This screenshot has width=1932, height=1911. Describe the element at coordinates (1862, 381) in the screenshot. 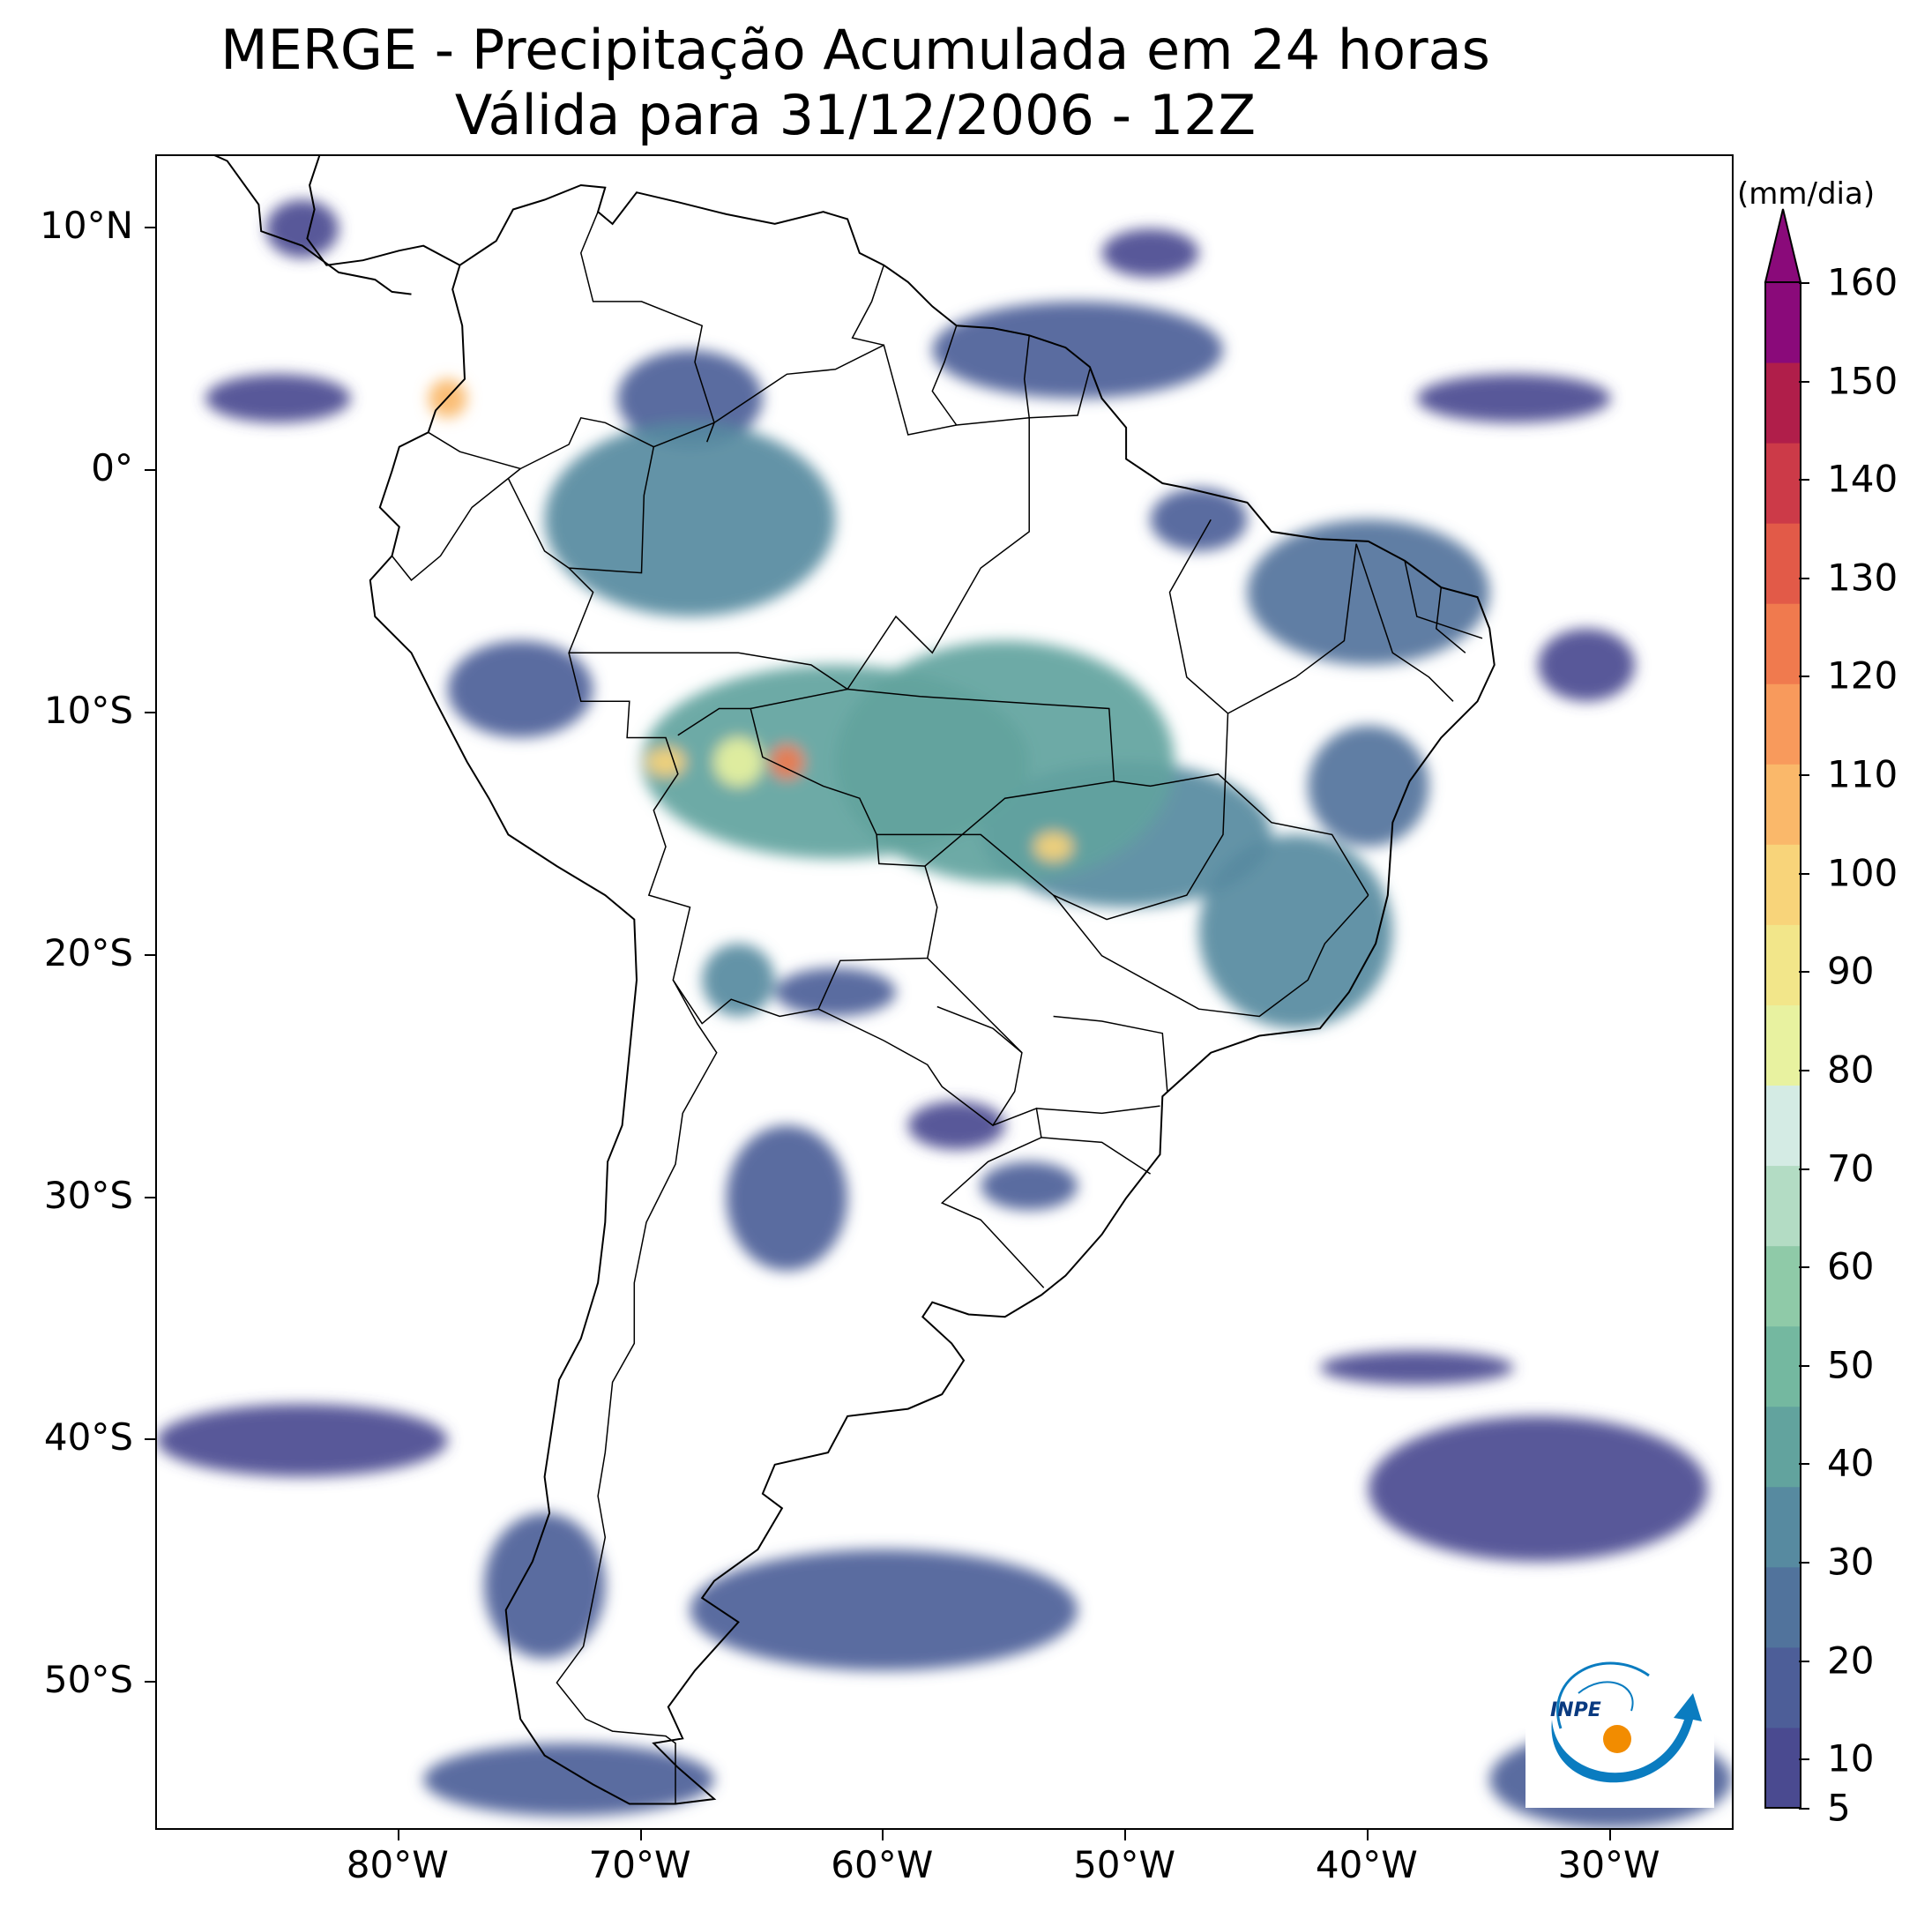

I see `colorbar-tick-label: 150` at that location.